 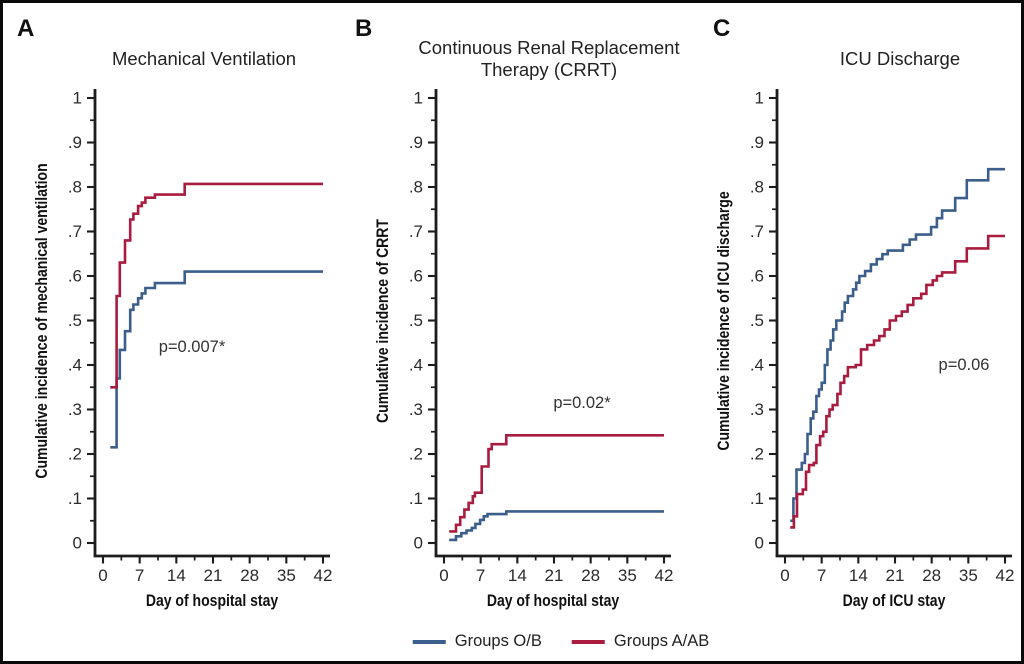 I want to click on y-axis-title: Cumulative incidence of ICU discharge, so click(x=724, y=320).